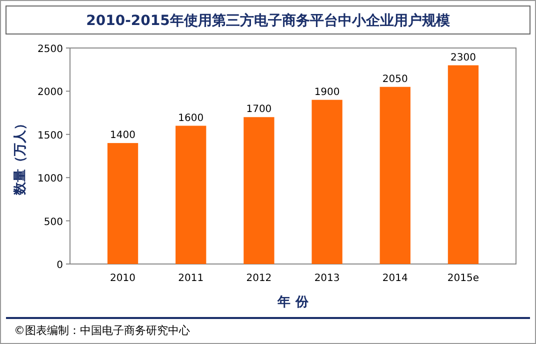 This screenshot has height=344, width=536. What do you see at coordinates (268, 20) in the screenshot?
I see `chart-title: 2010-2015年使用第三方电子商务平台中小企业用户规模` at bounding box center [268, 20].